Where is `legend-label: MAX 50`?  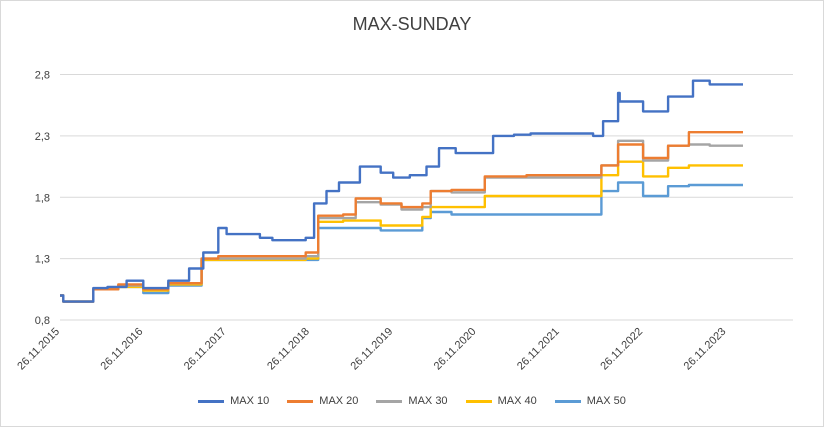
legend-label: MAX 50 is located at coordinates (606, 401).